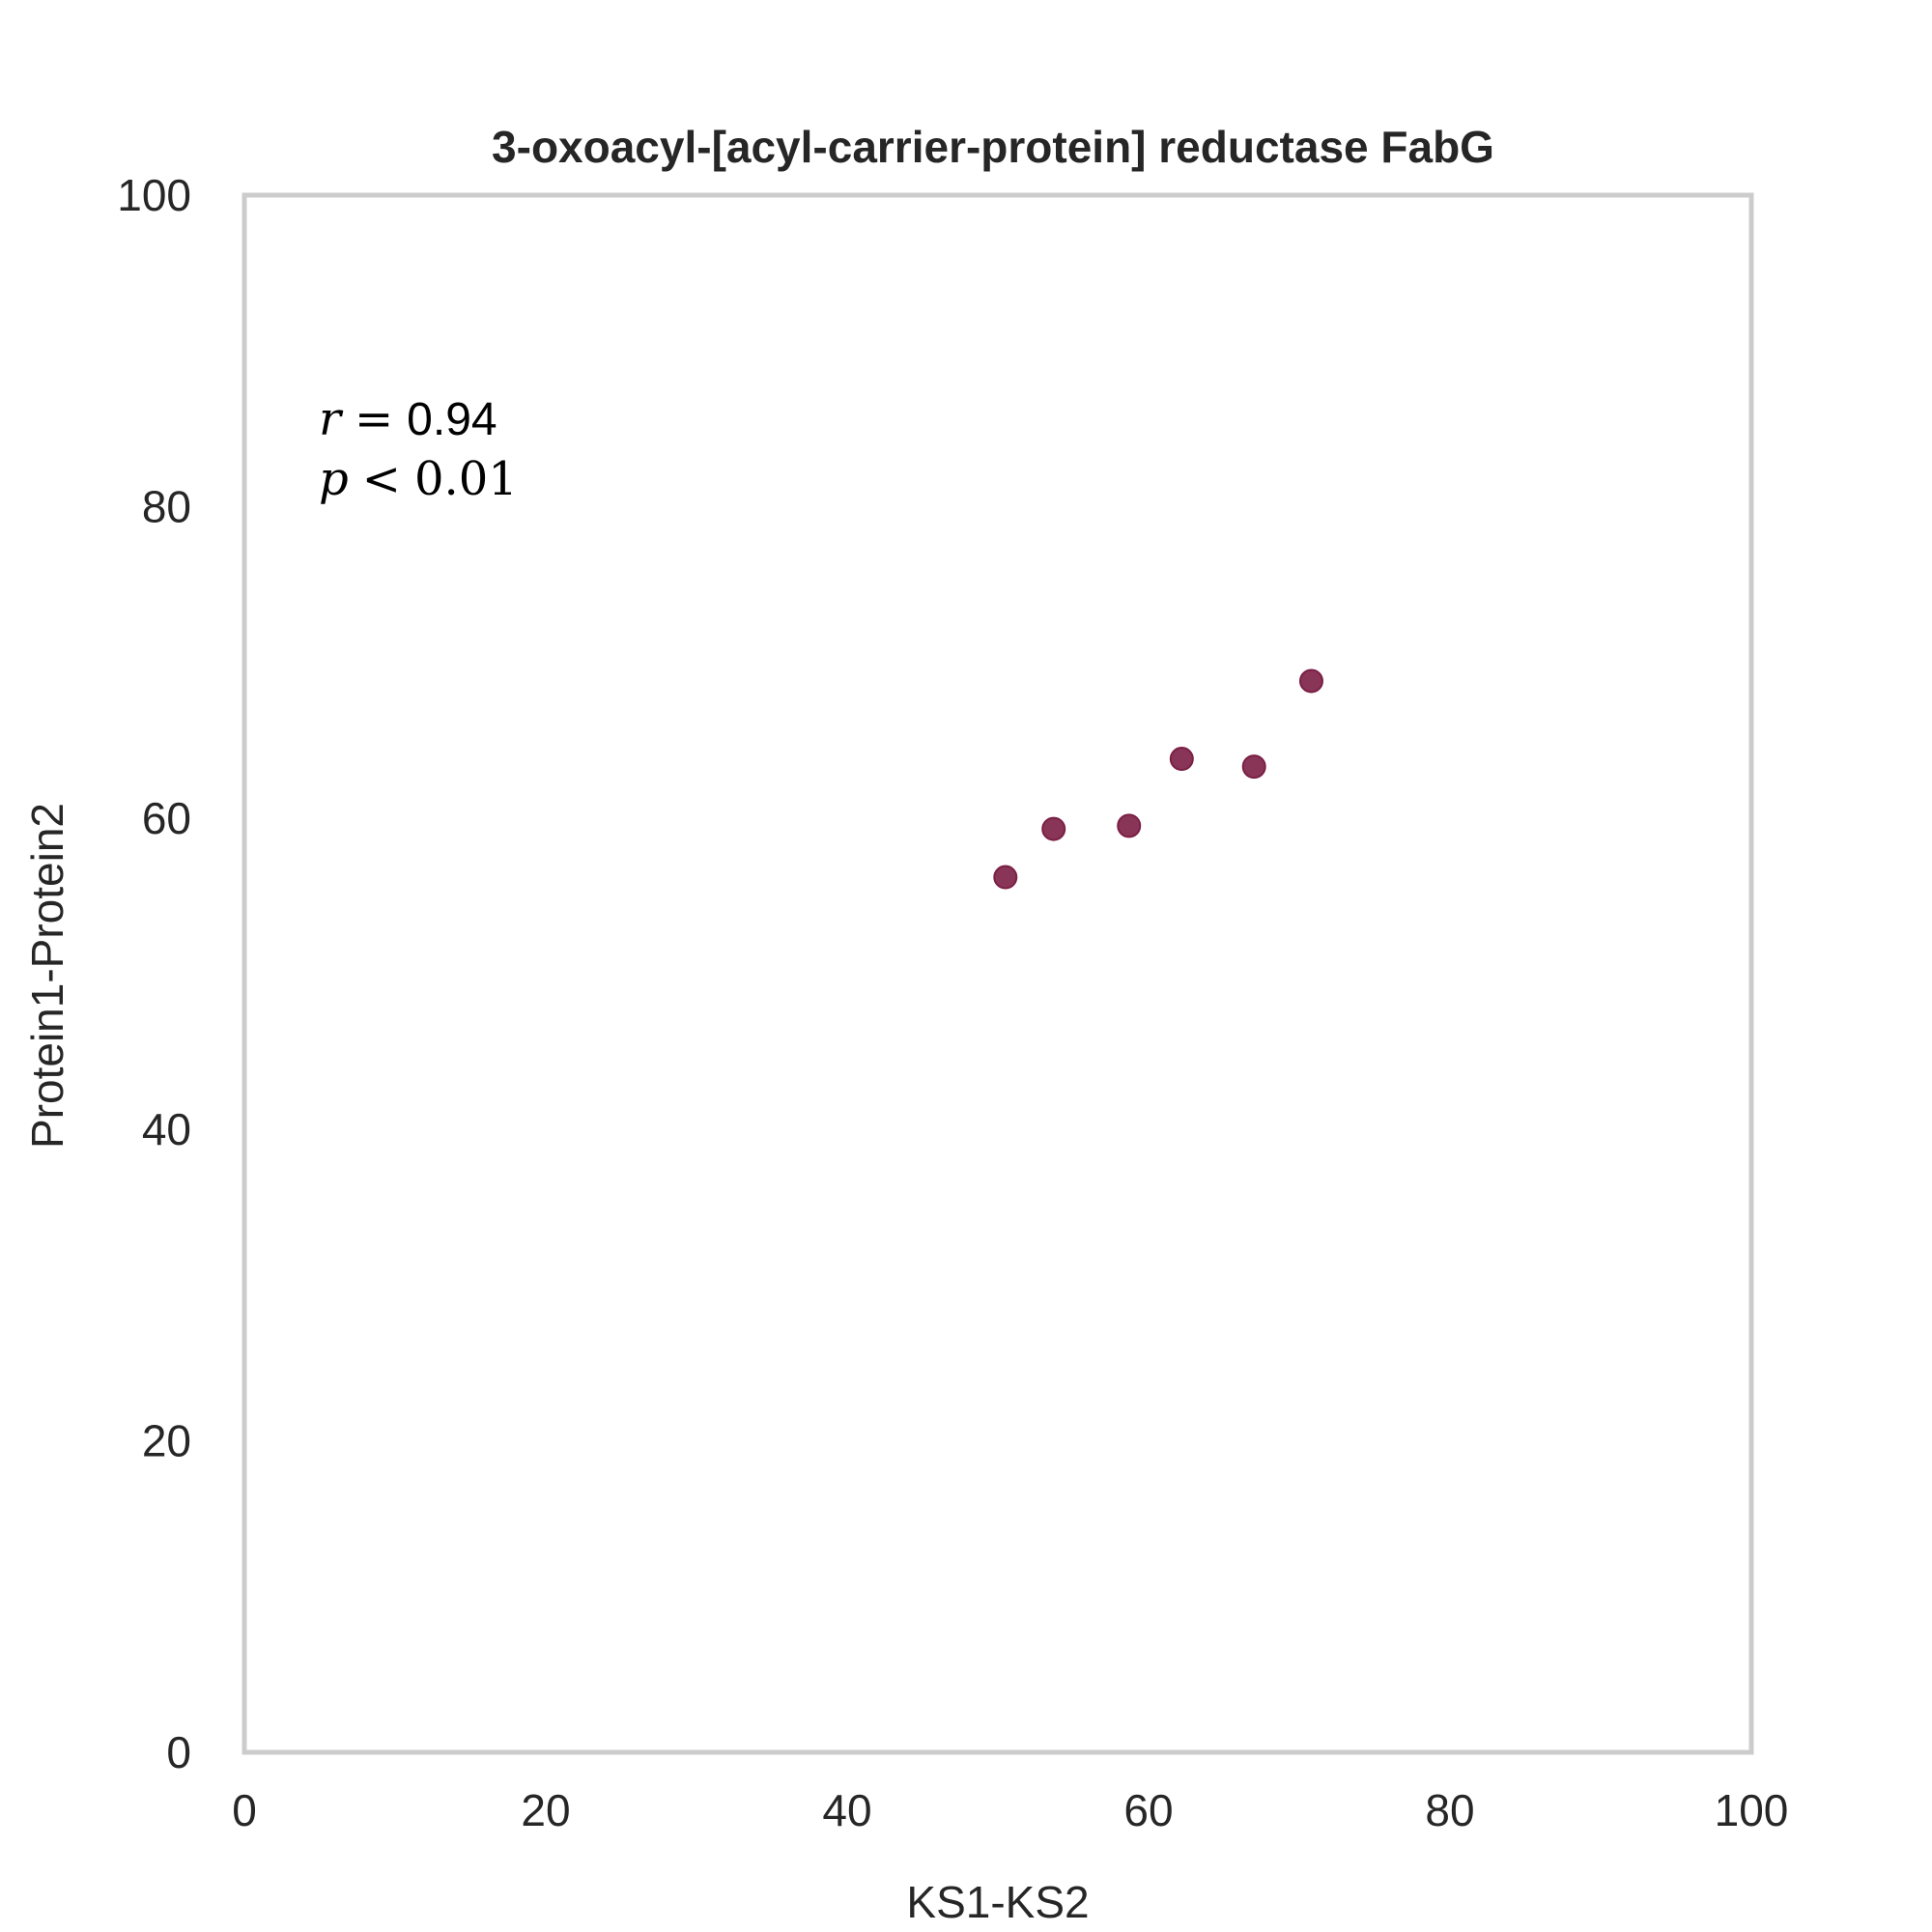 The image size is (1932, 1932). I want to click on y-tick-label: 40, so click(166, 1129).